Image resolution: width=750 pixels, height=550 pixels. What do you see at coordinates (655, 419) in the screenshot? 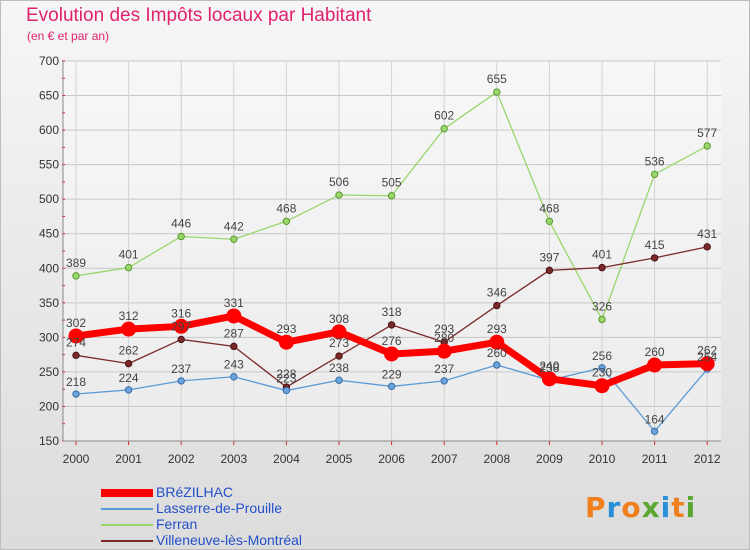
I see `data-label: 164` at bounding box center [655, 419].